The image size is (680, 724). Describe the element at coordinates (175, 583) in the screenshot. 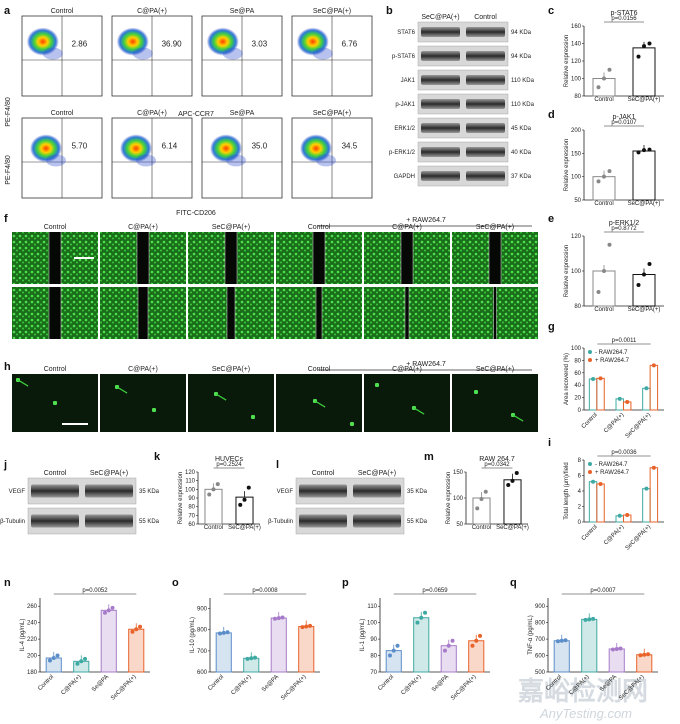

I see `panel-label-o: o` at that location.